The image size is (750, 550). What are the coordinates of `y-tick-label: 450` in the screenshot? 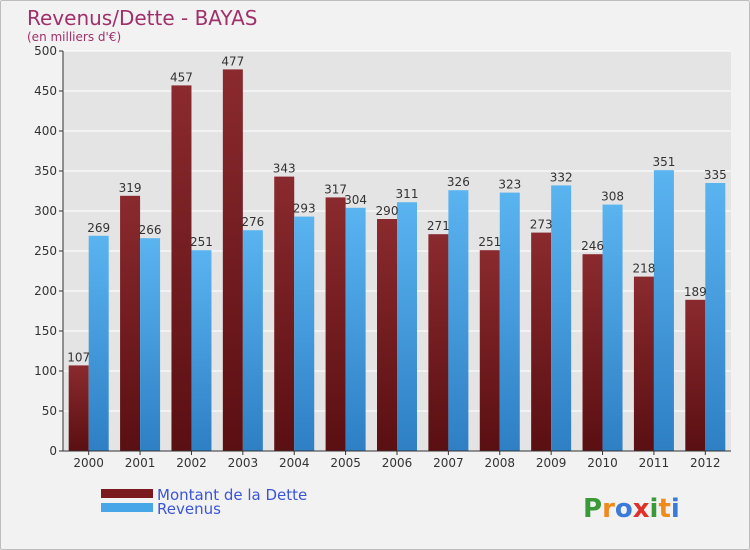 It's located at (45, 91).